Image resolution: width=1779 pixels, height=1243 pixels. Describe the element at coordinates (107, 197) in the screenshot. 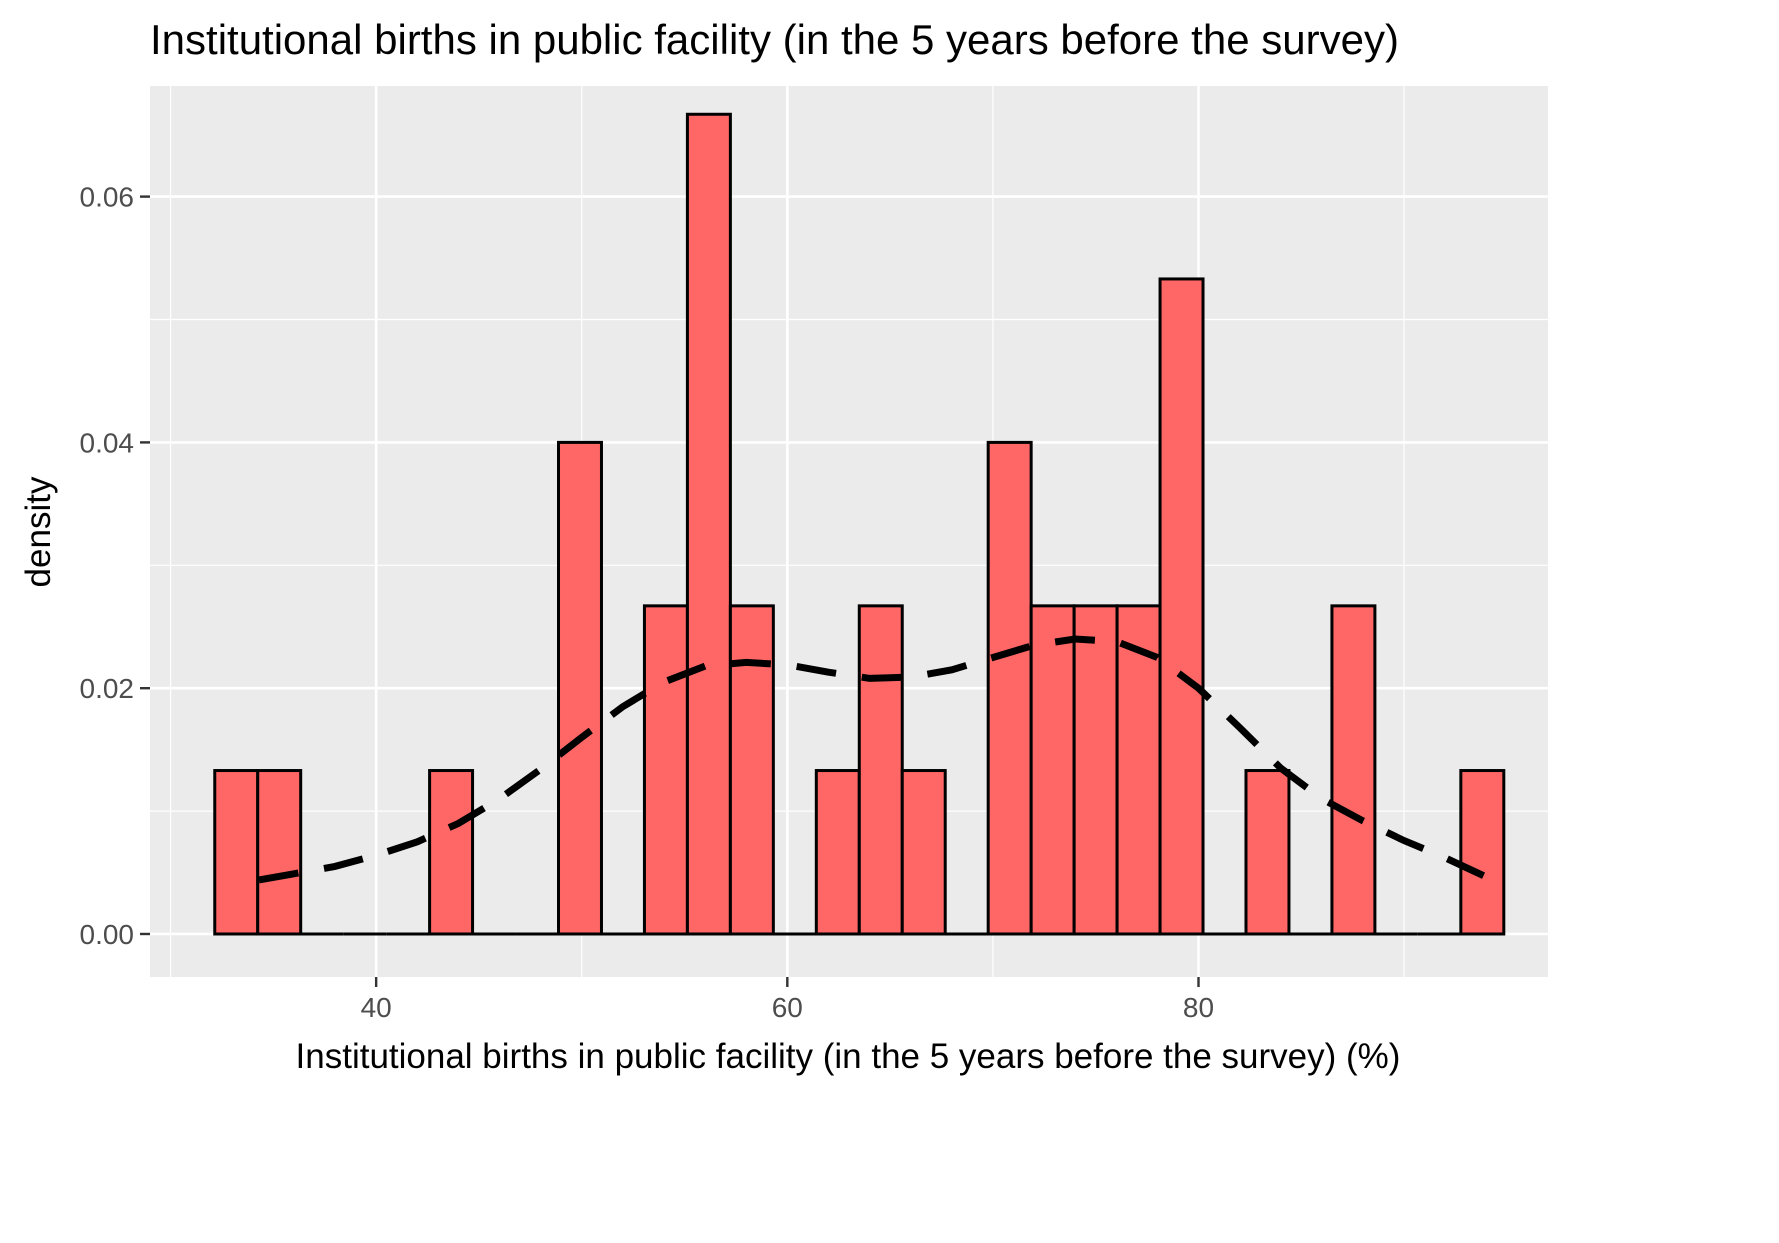

I see `y-tick-label: 0.06` at that location.